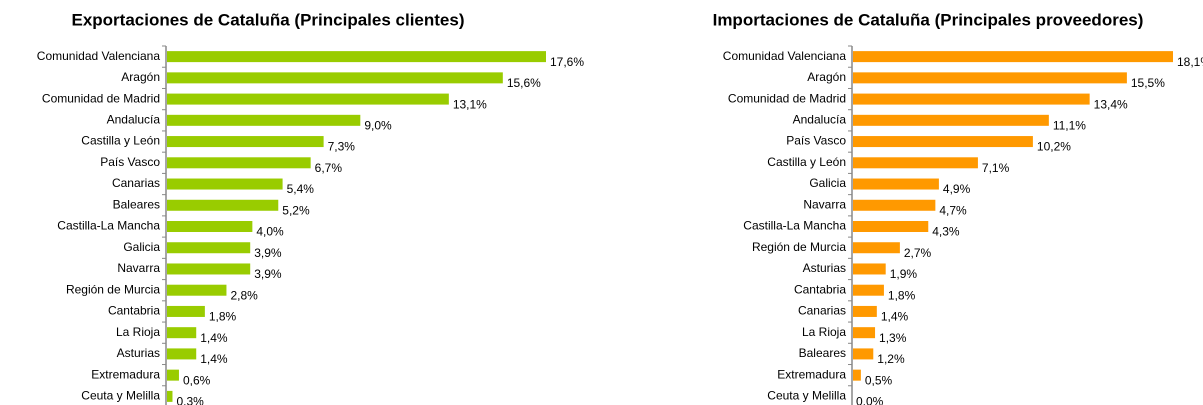 The image size is (1203, 405). Describe the element at coordinates (893, 338) in the screenshot. I see `value-label: 1,3%` at that location.